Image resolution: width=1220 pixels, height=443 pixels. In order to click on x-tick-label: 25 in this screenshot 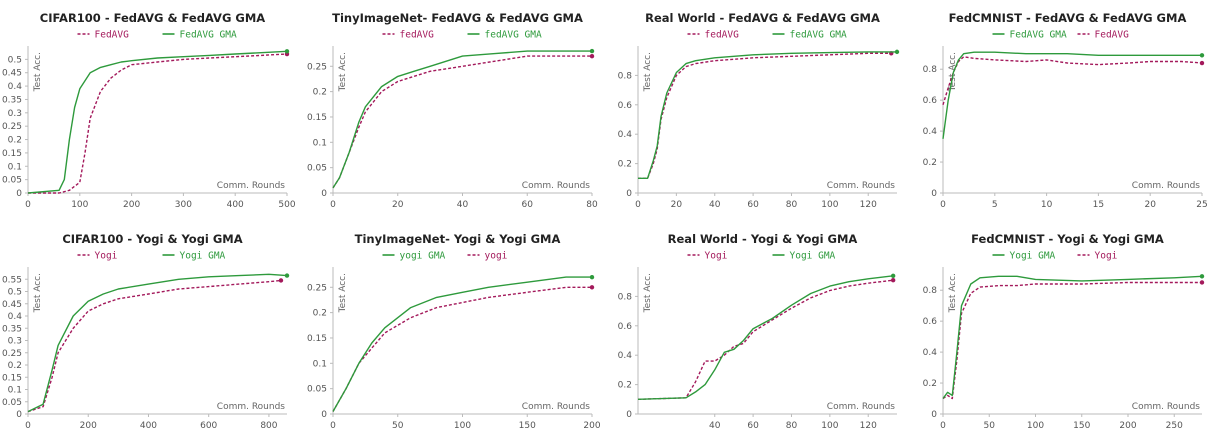, I will do `click(1201, 205)`.